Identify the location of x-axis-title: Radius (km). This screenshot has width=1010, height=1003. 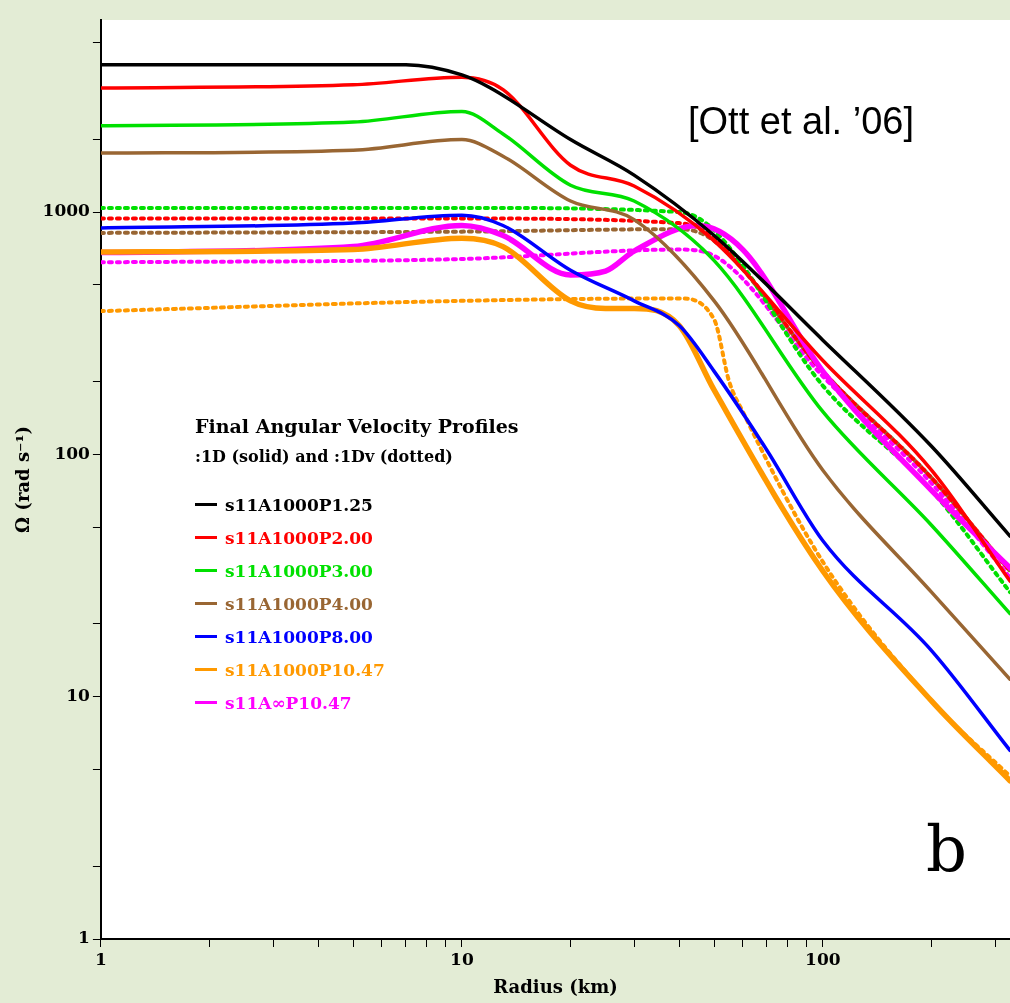
(555, 986).